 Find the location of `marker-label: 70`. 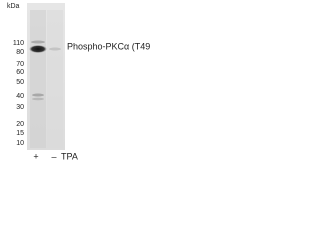

marker-label: 70 is located at coordinates (20, 64).